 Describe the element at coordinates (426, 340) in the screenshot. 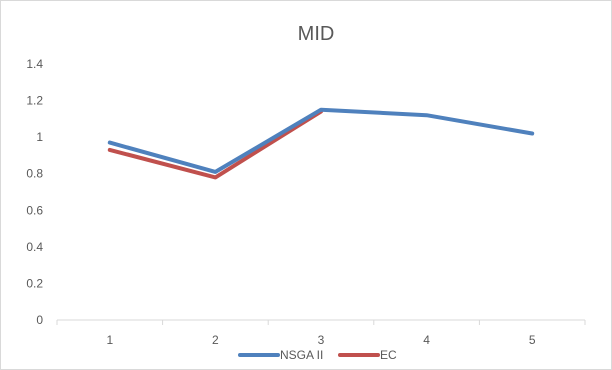

I see `x-tick-label: 4` at that location.